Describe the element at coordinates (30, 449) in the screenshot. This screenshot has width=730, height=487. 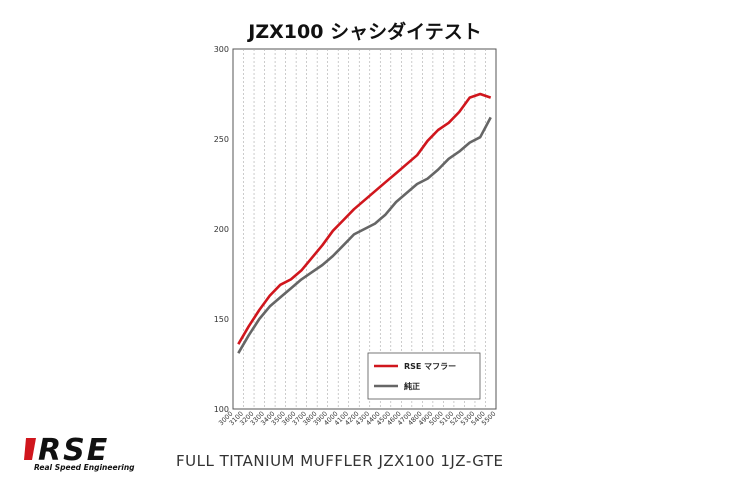
I see `logo-red-stripe` at that location.